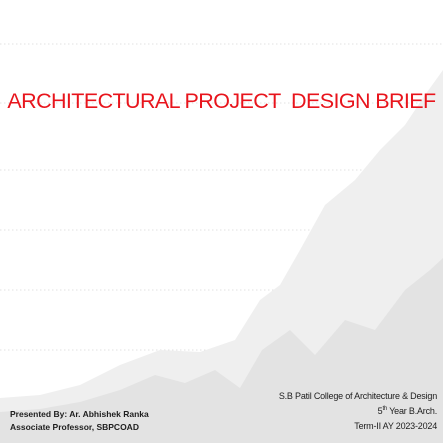 This screenshot has height=443, width=443. Describe the element at coordinates (412, 411) in the screenshot. I see `year-rest: Year B.Arch.` at that location.